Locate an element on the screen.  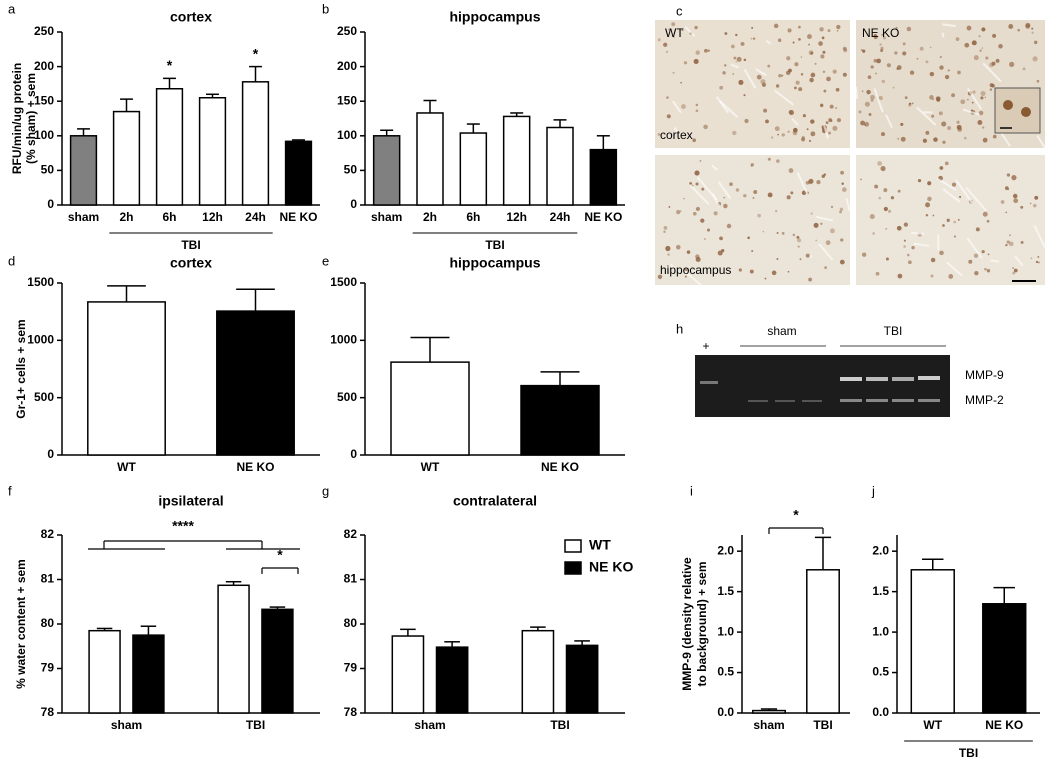
x-tick-label: TBI is located at coordinates (822, 725).